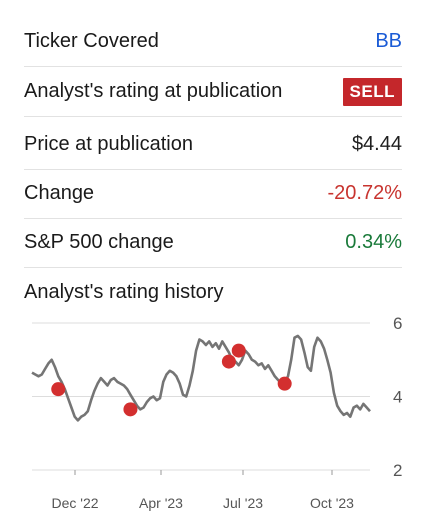  I want to click on change-row: Change -20.72%, so click(213, 194).